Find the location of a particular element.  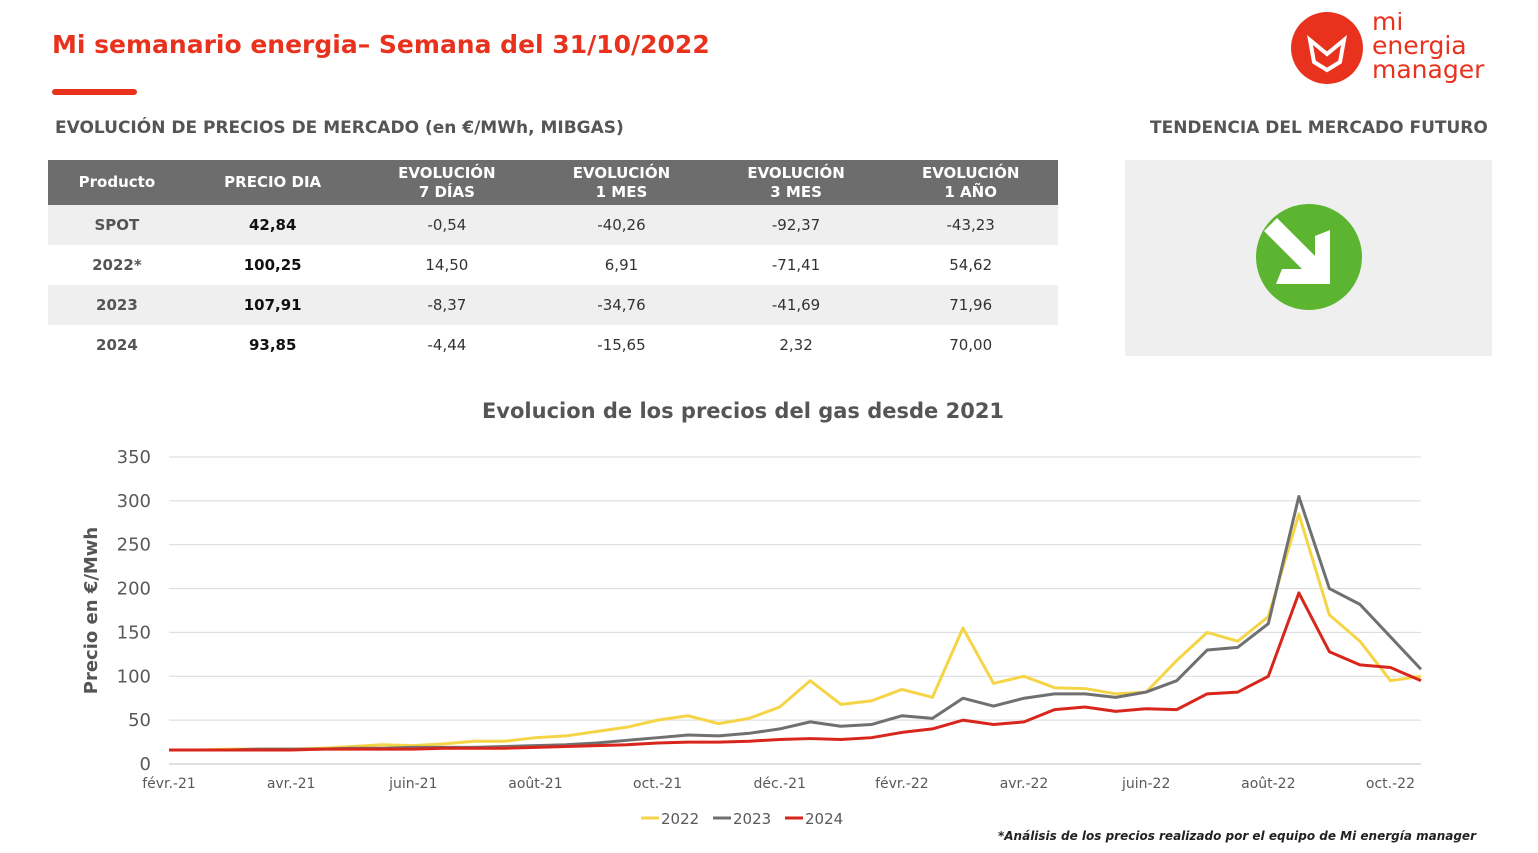

table-cell: SPOT is located at coordinates (117, 225).